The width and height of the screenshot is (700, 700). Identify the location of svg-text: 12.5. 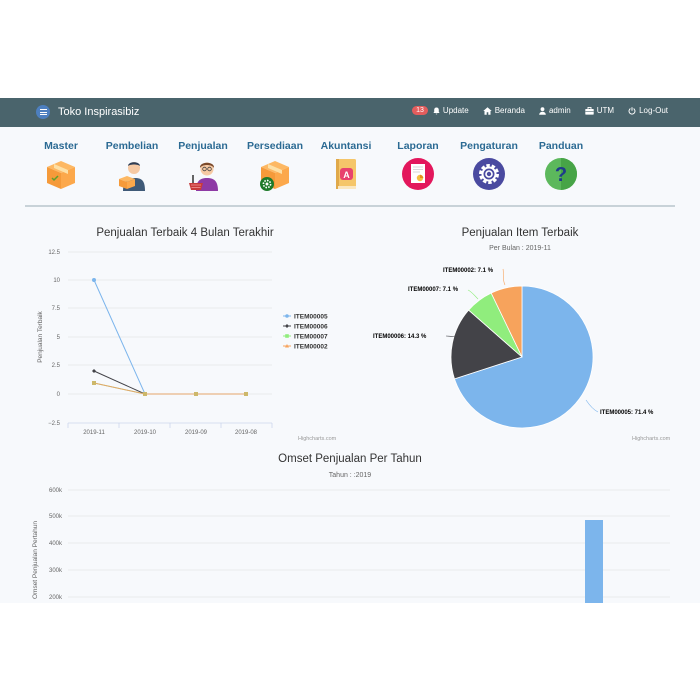
(54, 253).